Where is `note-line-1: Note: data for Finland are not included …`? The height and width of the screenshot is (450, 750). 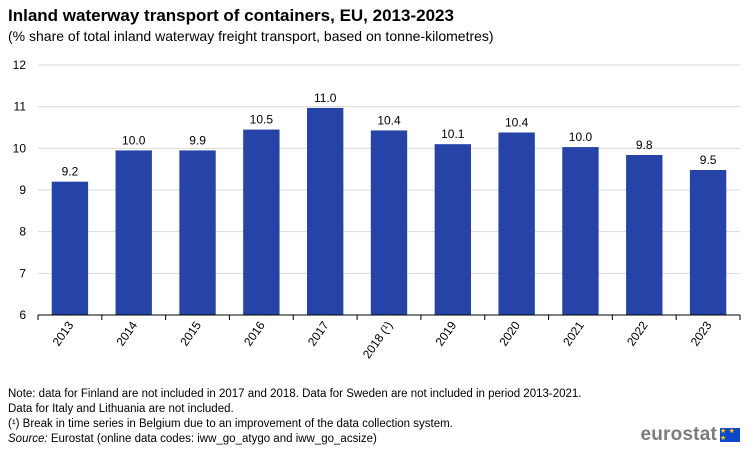
note-line-1: Note: data for Finland are not included … is located at coordinates (295, 394).